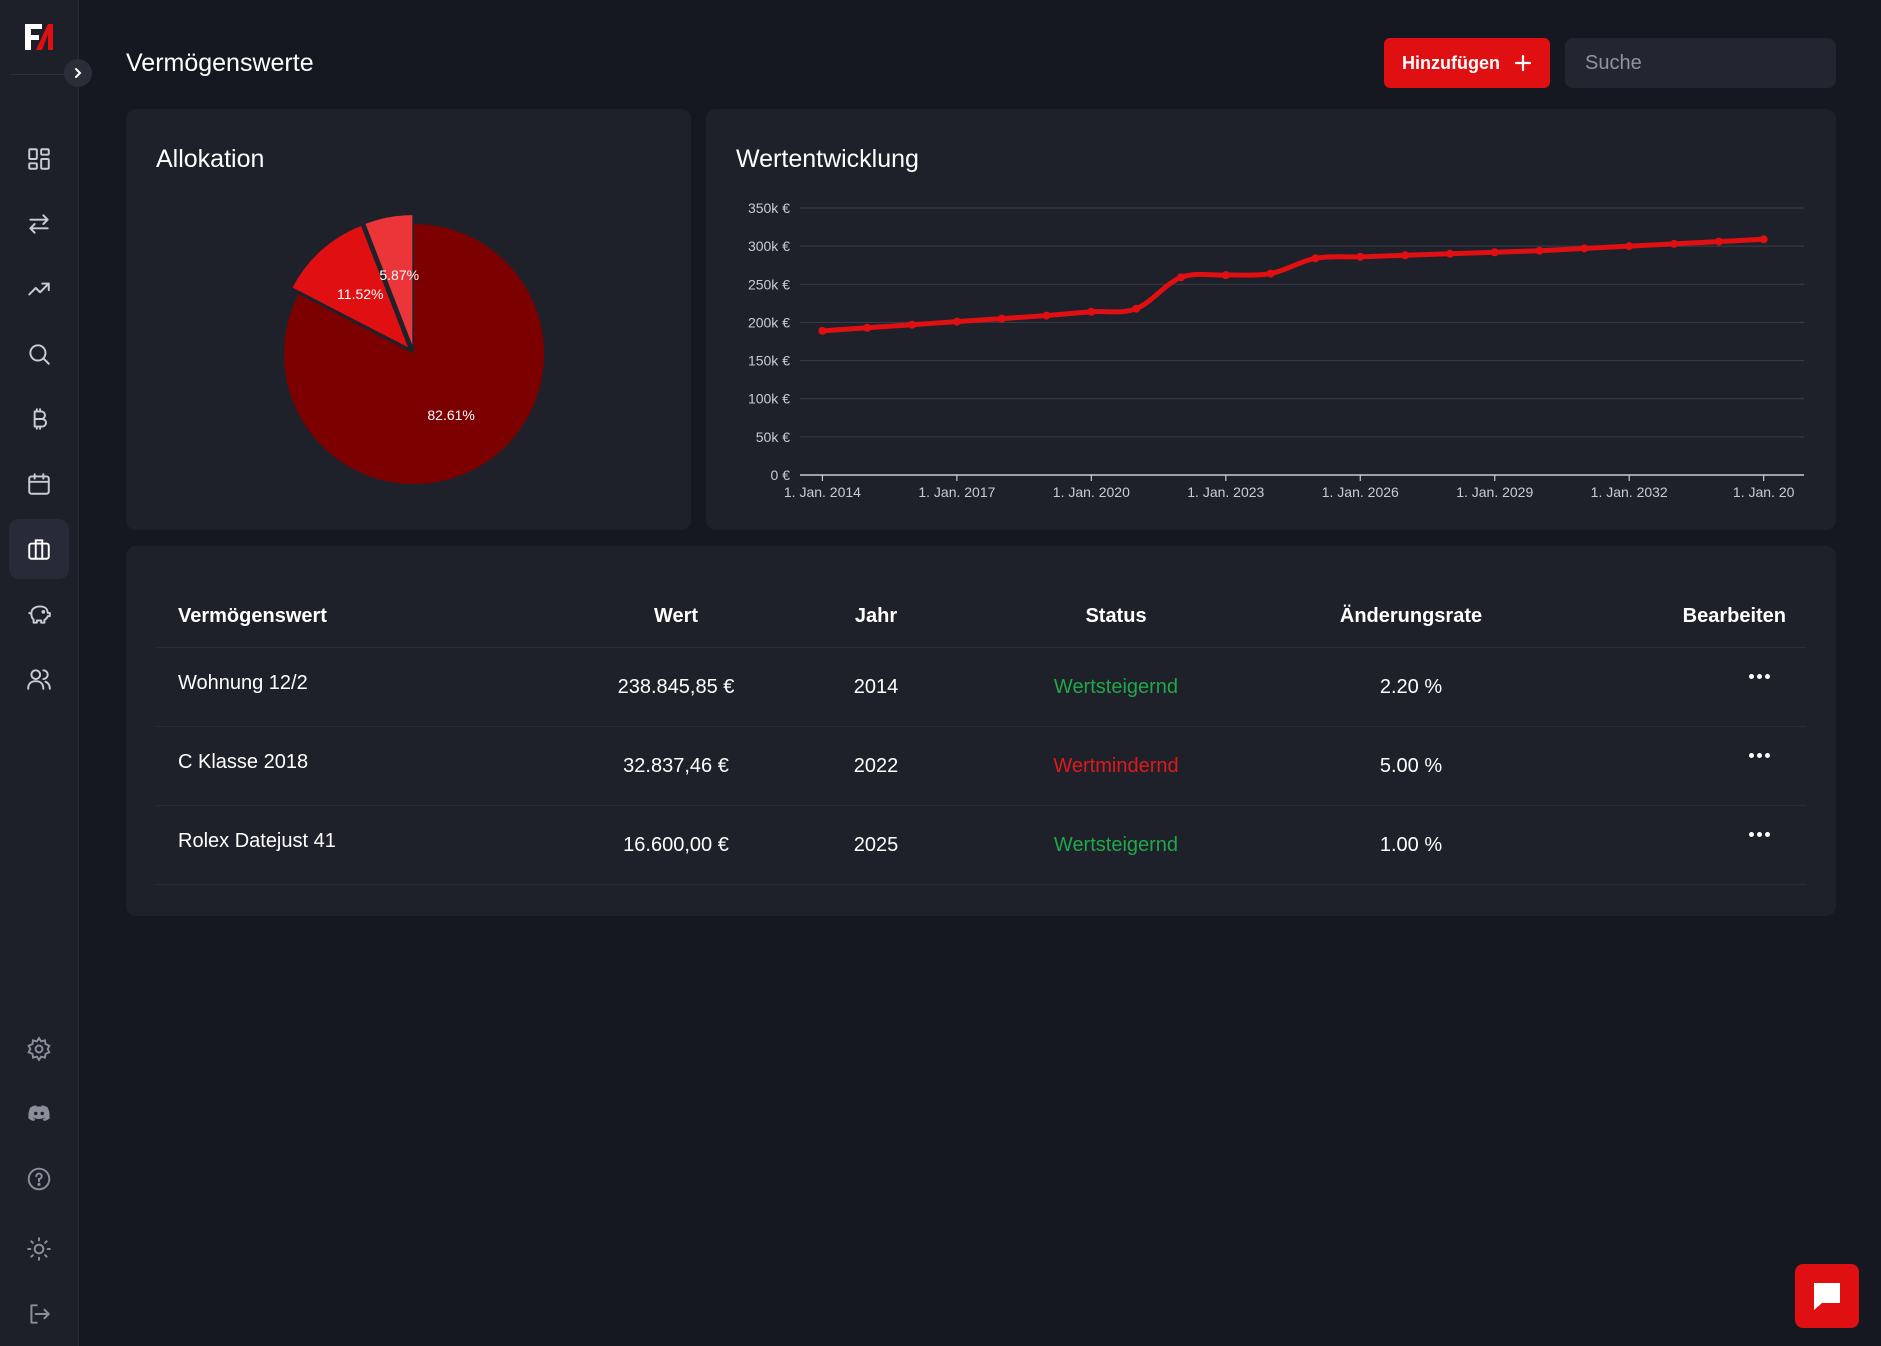  I want to click on asset-rate: 1.00 %, so click(1411, 844).